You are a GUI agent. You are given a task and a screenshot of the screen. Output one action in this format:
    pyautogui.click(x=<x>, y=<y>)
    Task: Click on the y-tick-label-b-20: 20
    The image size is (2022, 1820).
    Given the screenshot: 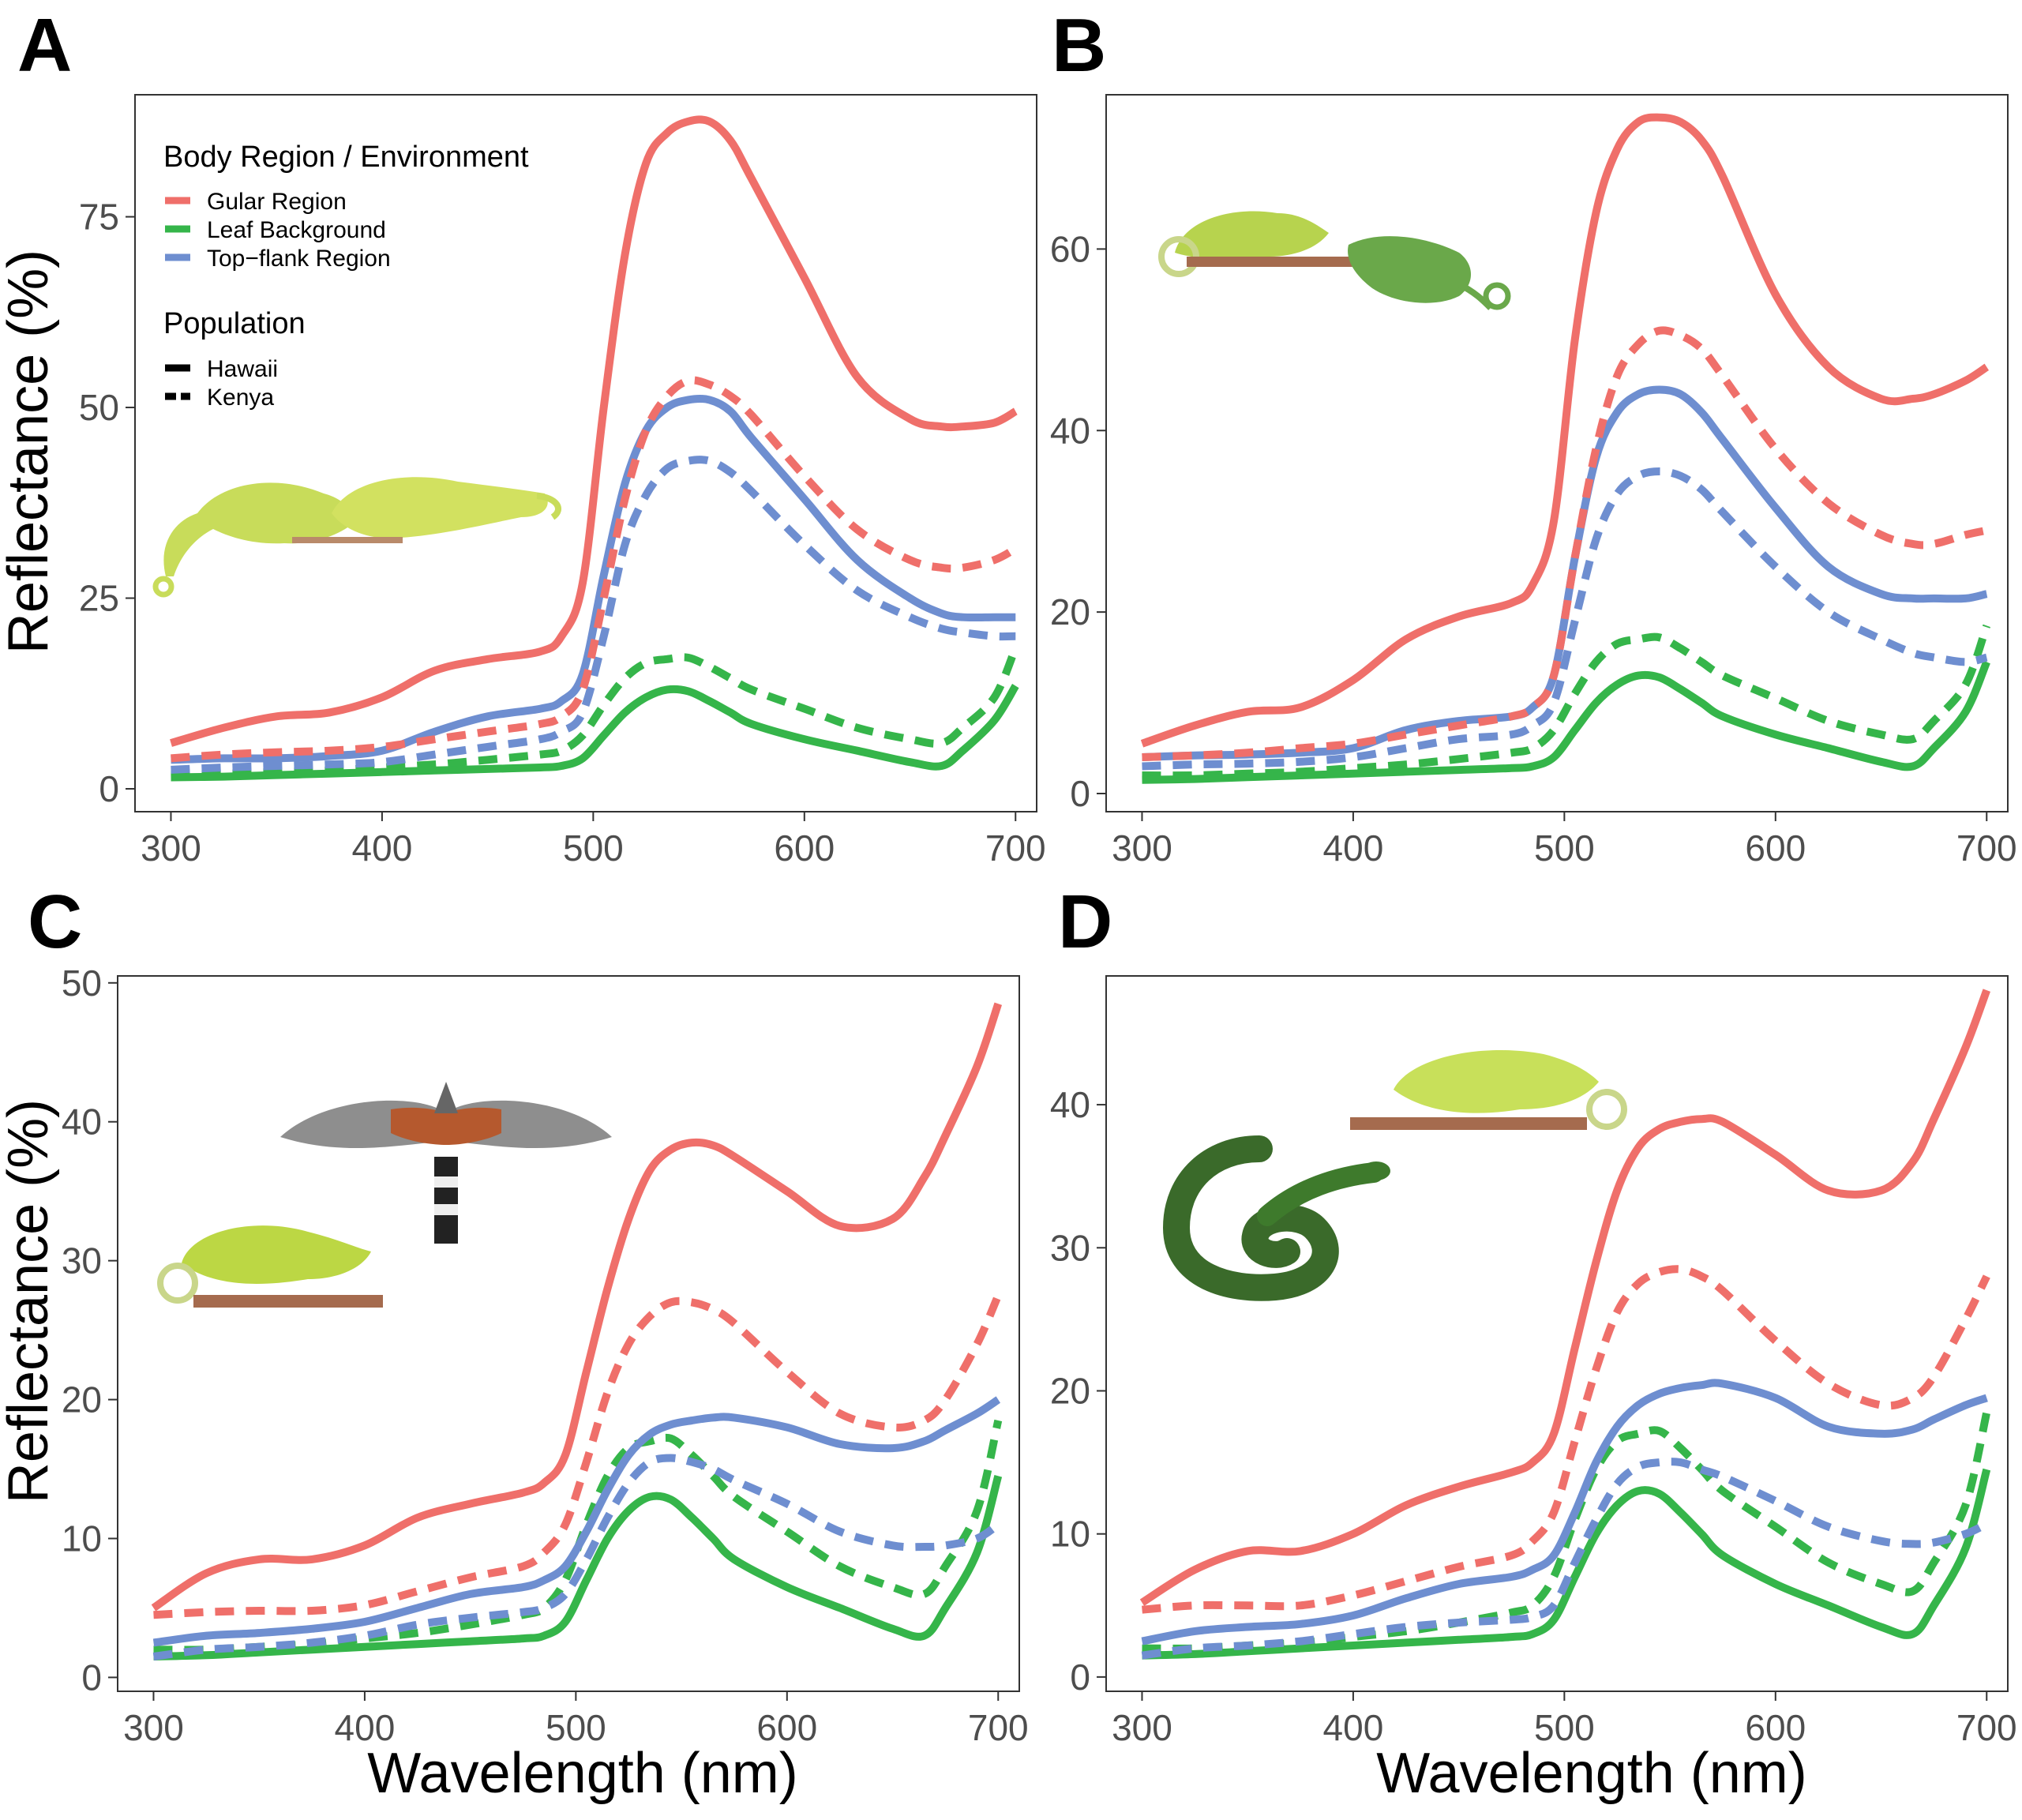 What is the action you would take?
    pyautogui.click(x=1070, y=611)
    